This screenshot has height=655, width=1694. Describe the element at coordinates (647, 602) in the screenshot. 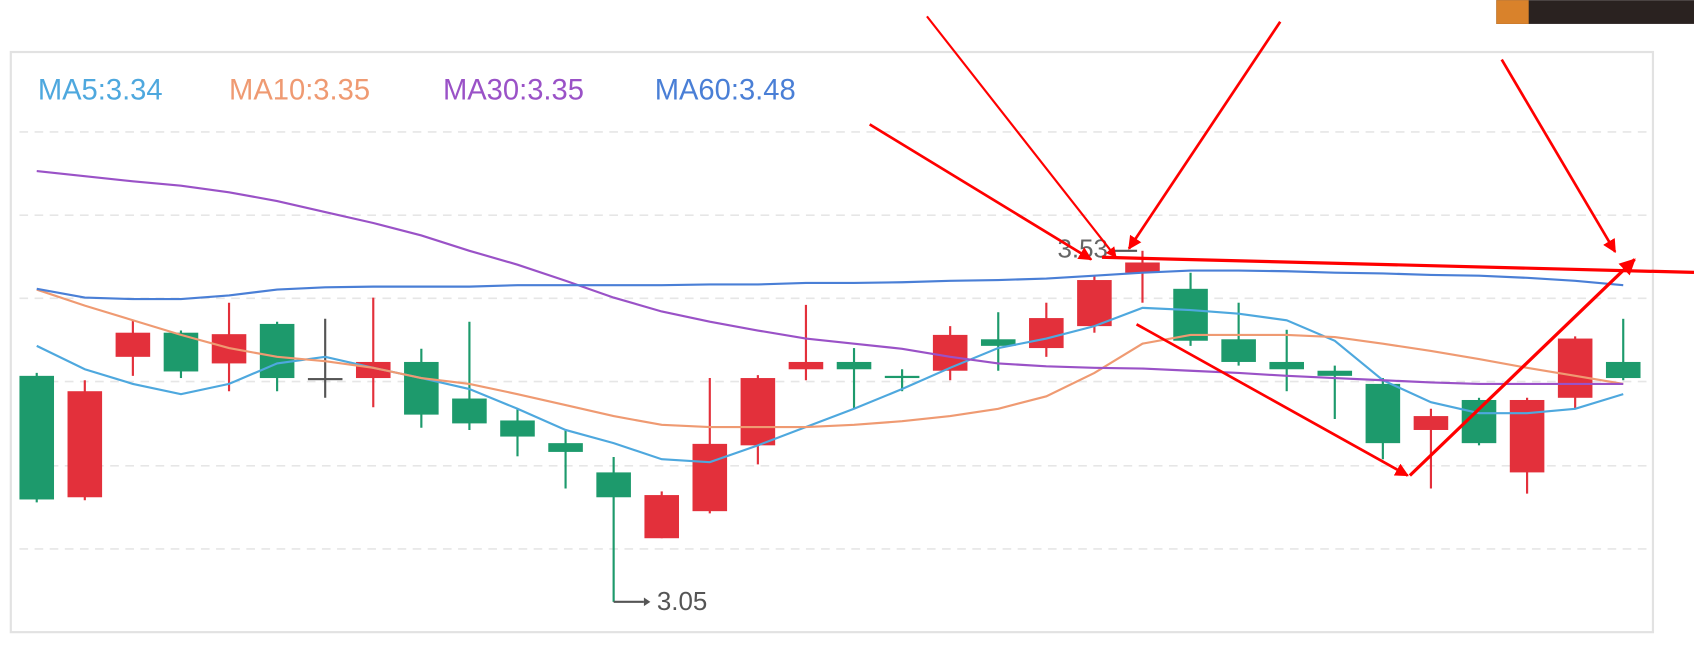

I see `min-pointer-head` at that location.